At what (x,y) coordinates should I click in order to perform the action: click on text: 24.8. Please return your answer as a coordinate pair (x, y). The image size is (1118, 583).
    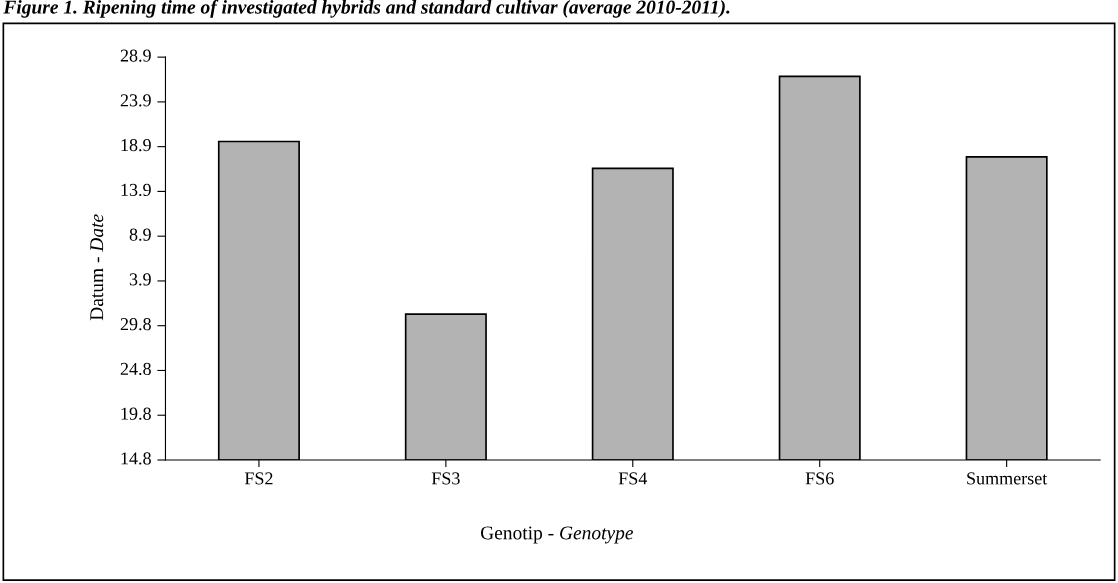
    Looking at the image, I should click on (135, 369).